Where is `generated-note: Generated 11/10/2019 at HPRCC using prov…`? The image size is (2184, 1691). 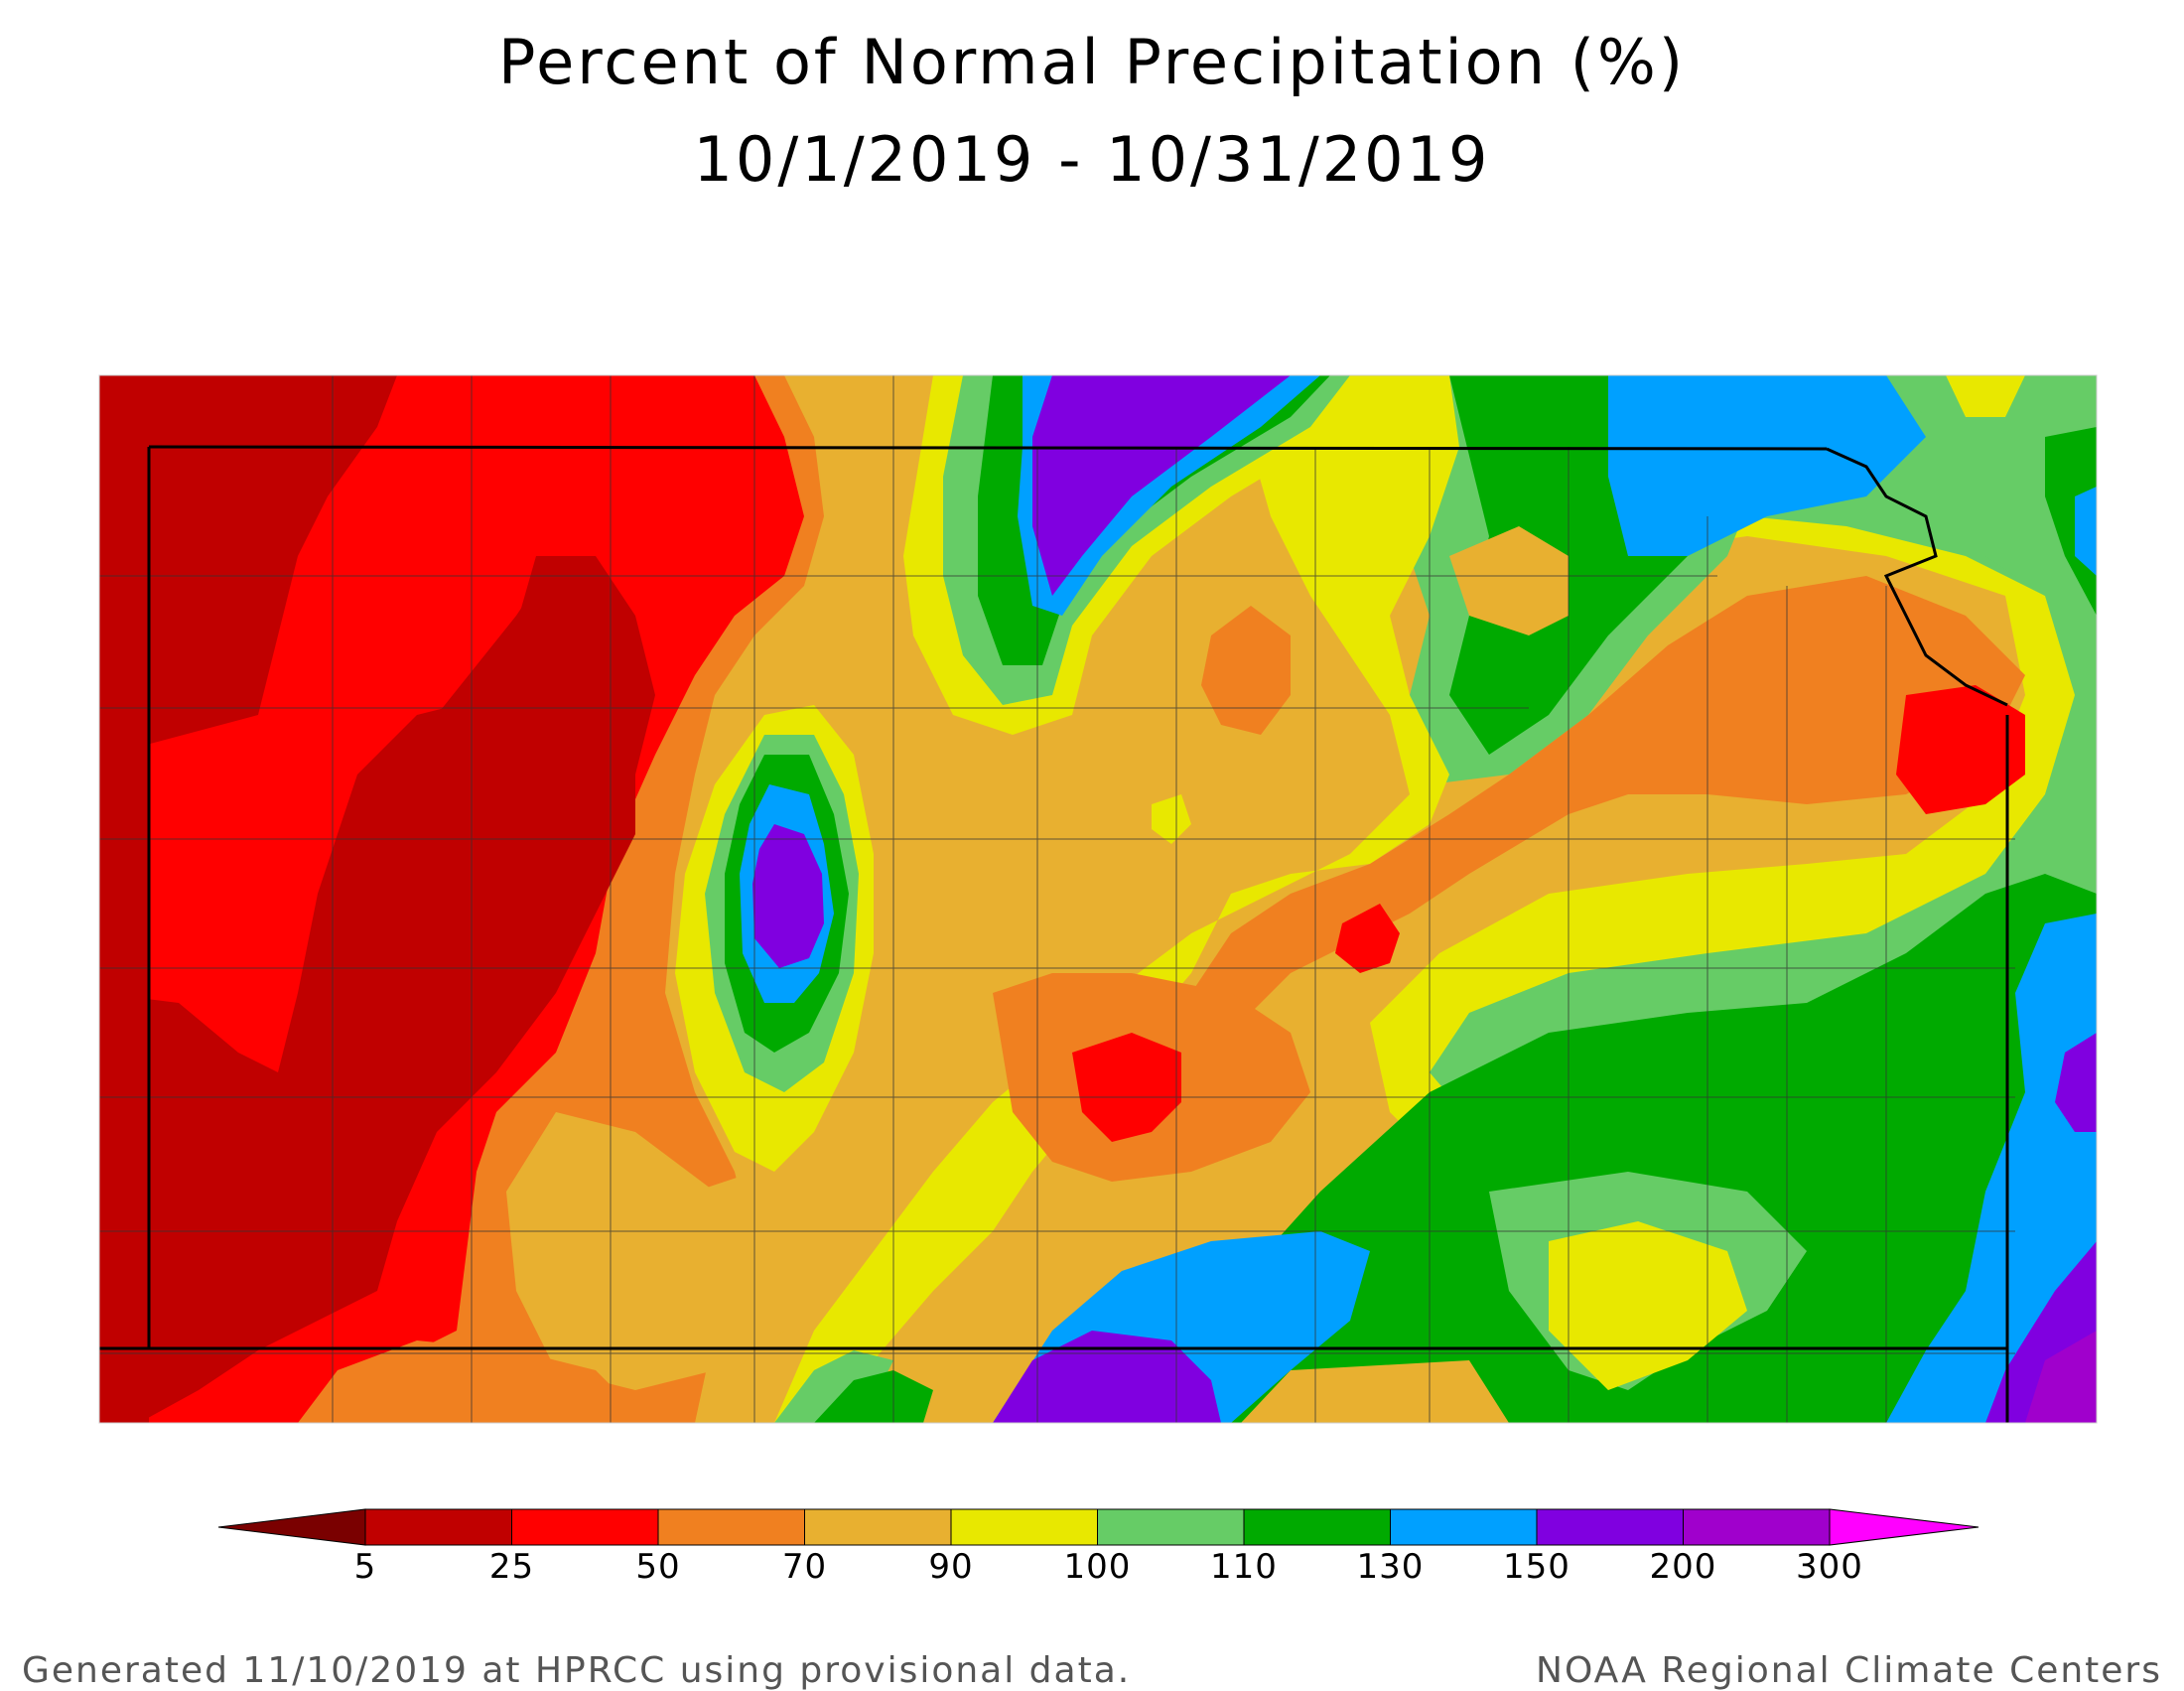 generated-note: Generated 11/10/2019 at HPRCC using prov… is located at coordinates (577, 1670).